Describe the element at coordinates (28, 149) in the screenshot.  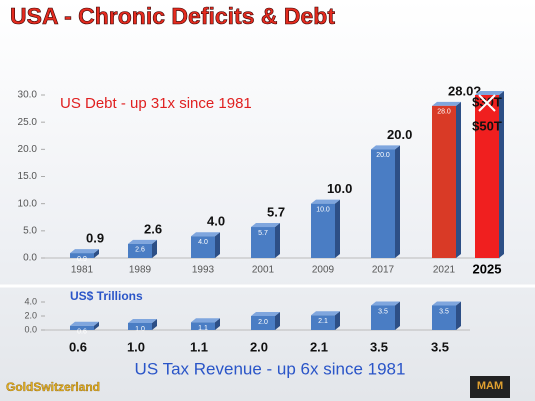
I see `y-tick-label: 20.0` at that location.